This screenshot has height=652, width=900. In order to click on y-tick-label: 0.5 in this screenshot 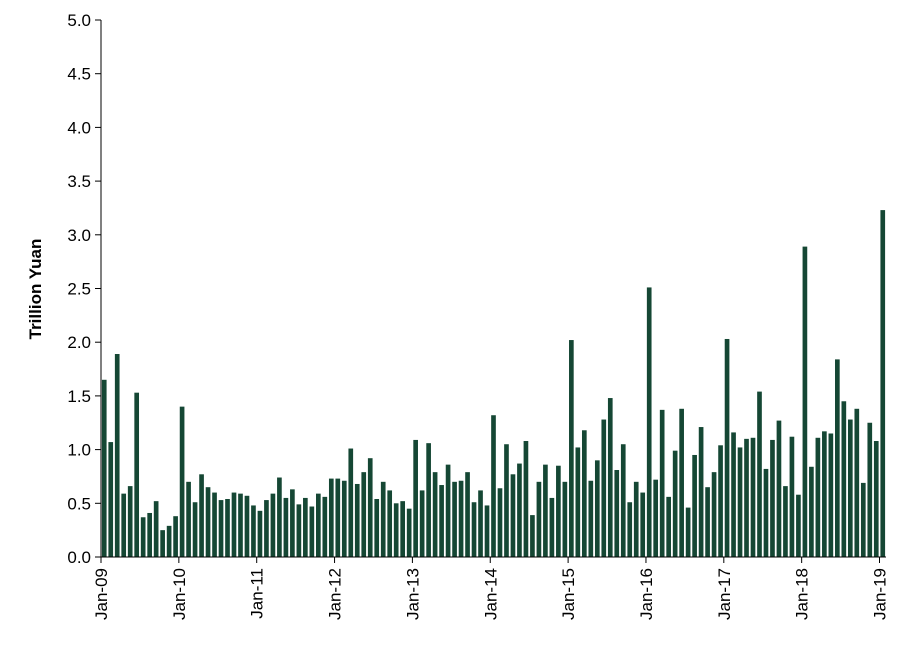, I will do `click(79, 503)`.